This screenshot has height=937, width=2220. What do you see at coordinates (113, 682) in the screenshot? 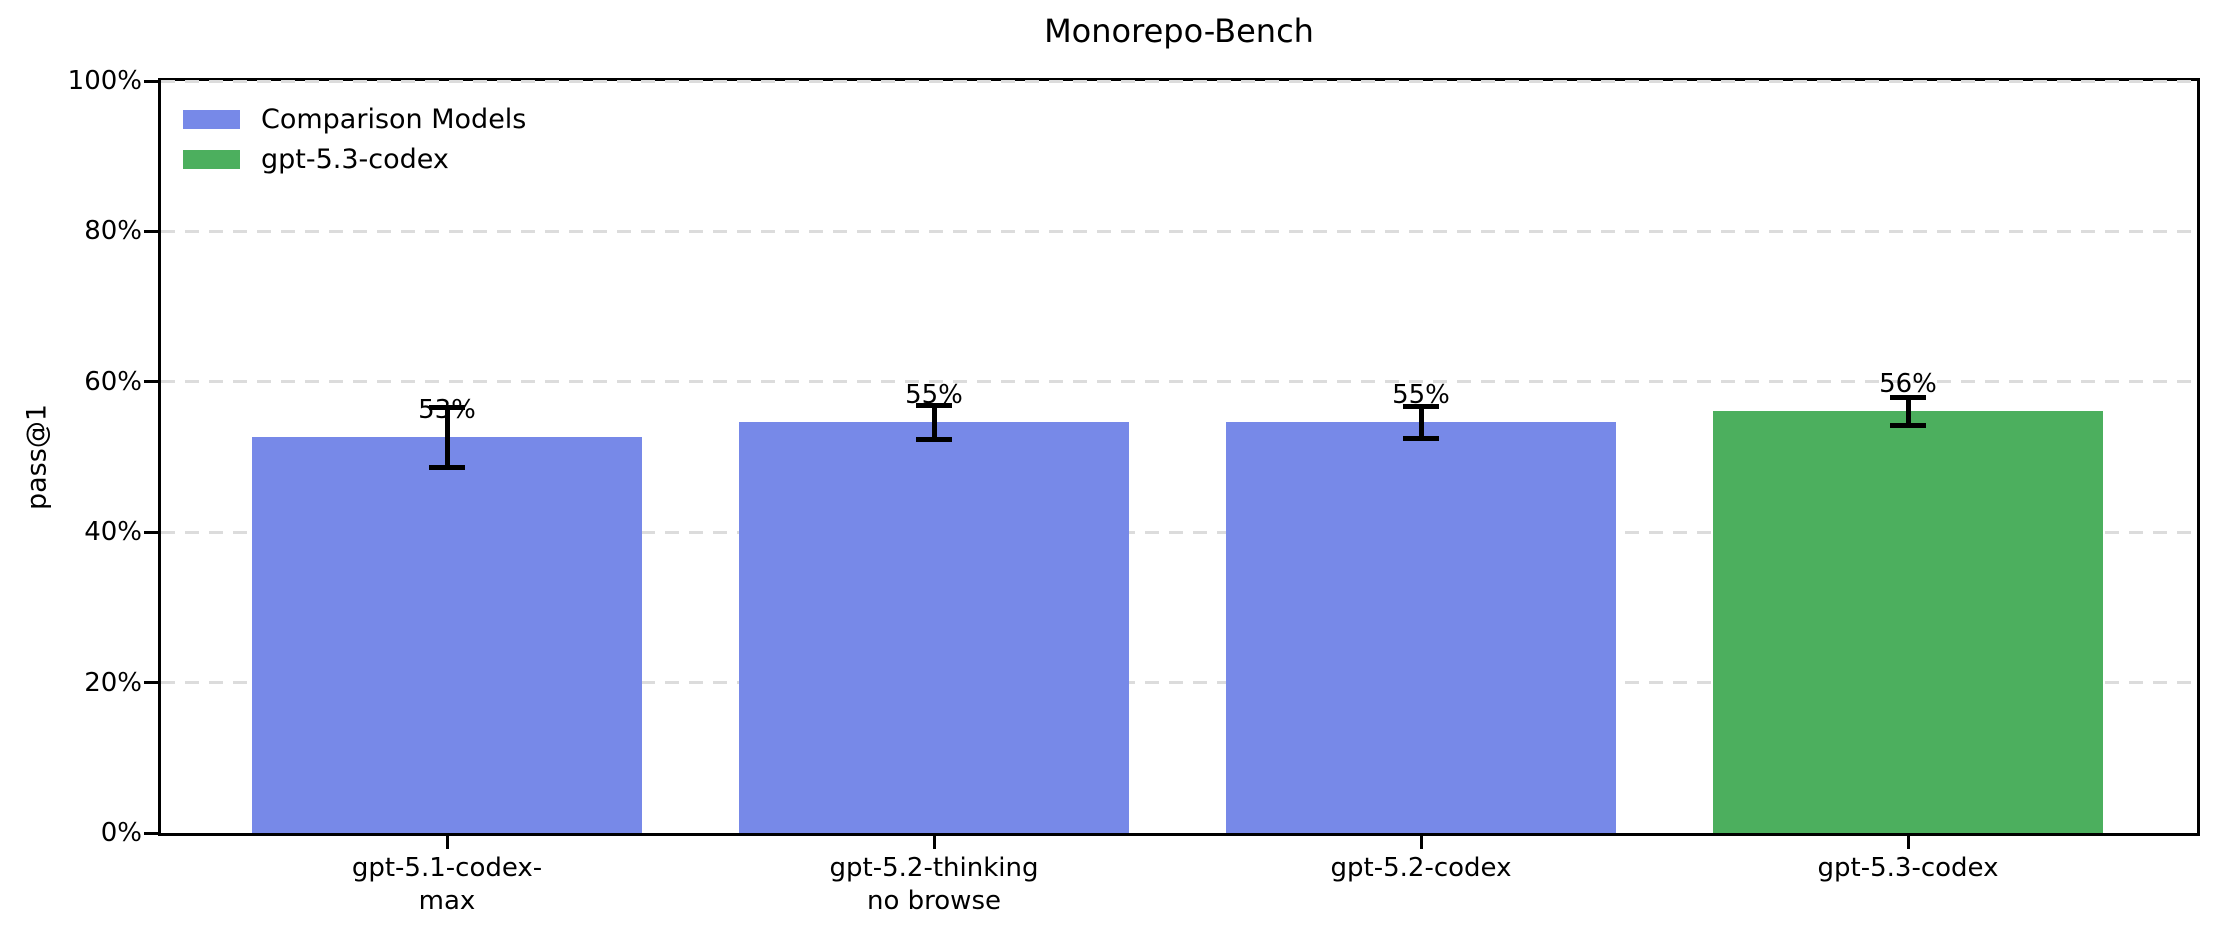
I see `y-tick-label: 20%` at bounding box center [113, 682].